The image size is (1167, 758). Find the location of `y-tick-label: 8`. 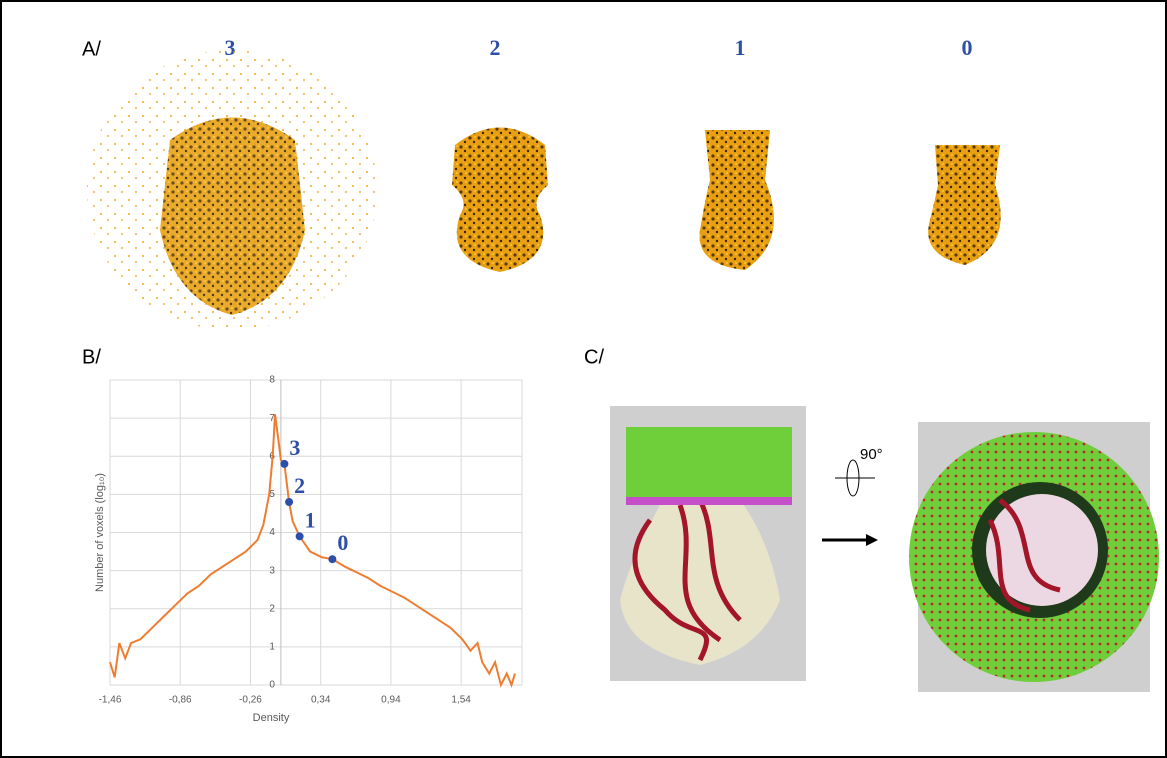

y-tick-label: 8 is located at coordinates (272, 380).